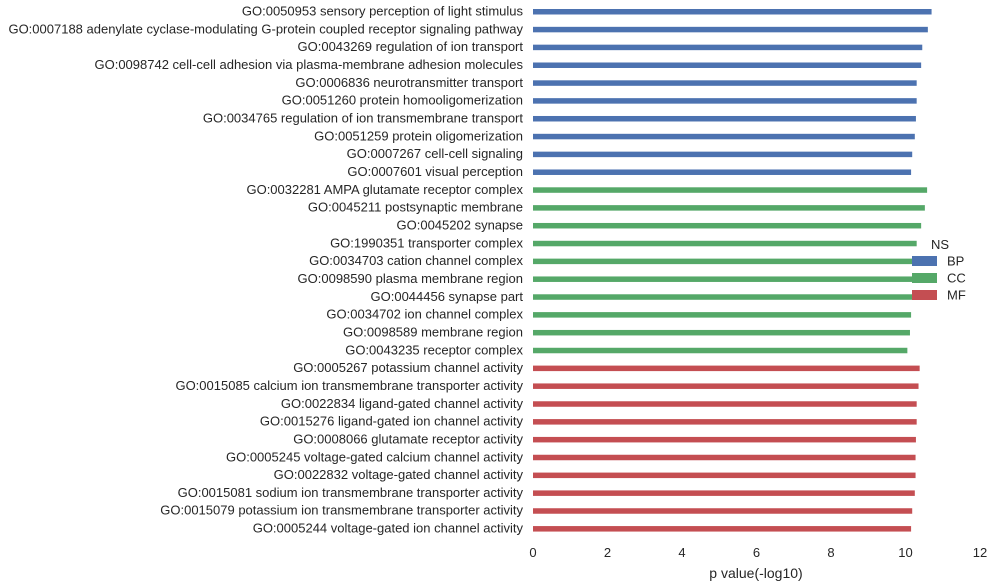 This screenshot has width=993, height=587. What do you see at coordinates (408, 367) in the screenshot?
I see `category-label: GO:0005267 potassium channel activity` at bounding box center [408, 367].